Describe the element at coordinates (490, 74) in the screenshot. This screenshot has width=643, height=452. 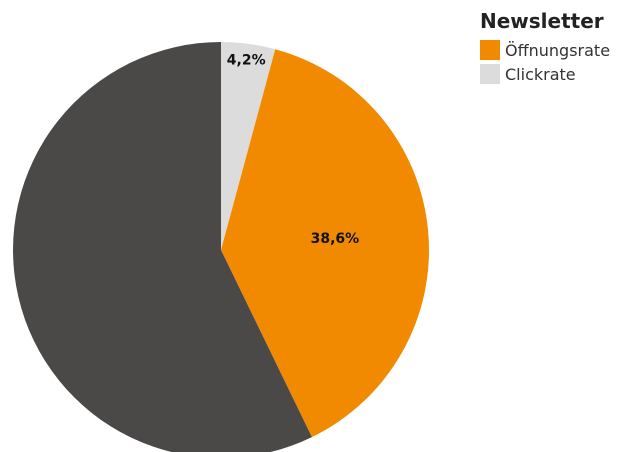
I see `legend-swatch-clickrate` at that location.